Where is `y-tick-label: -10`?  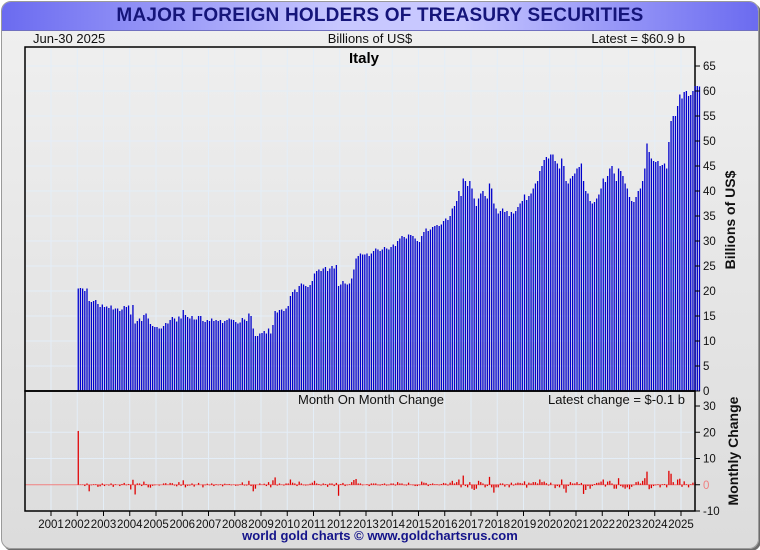
y-tick-label: -10 is located at coordinates (711, 512).